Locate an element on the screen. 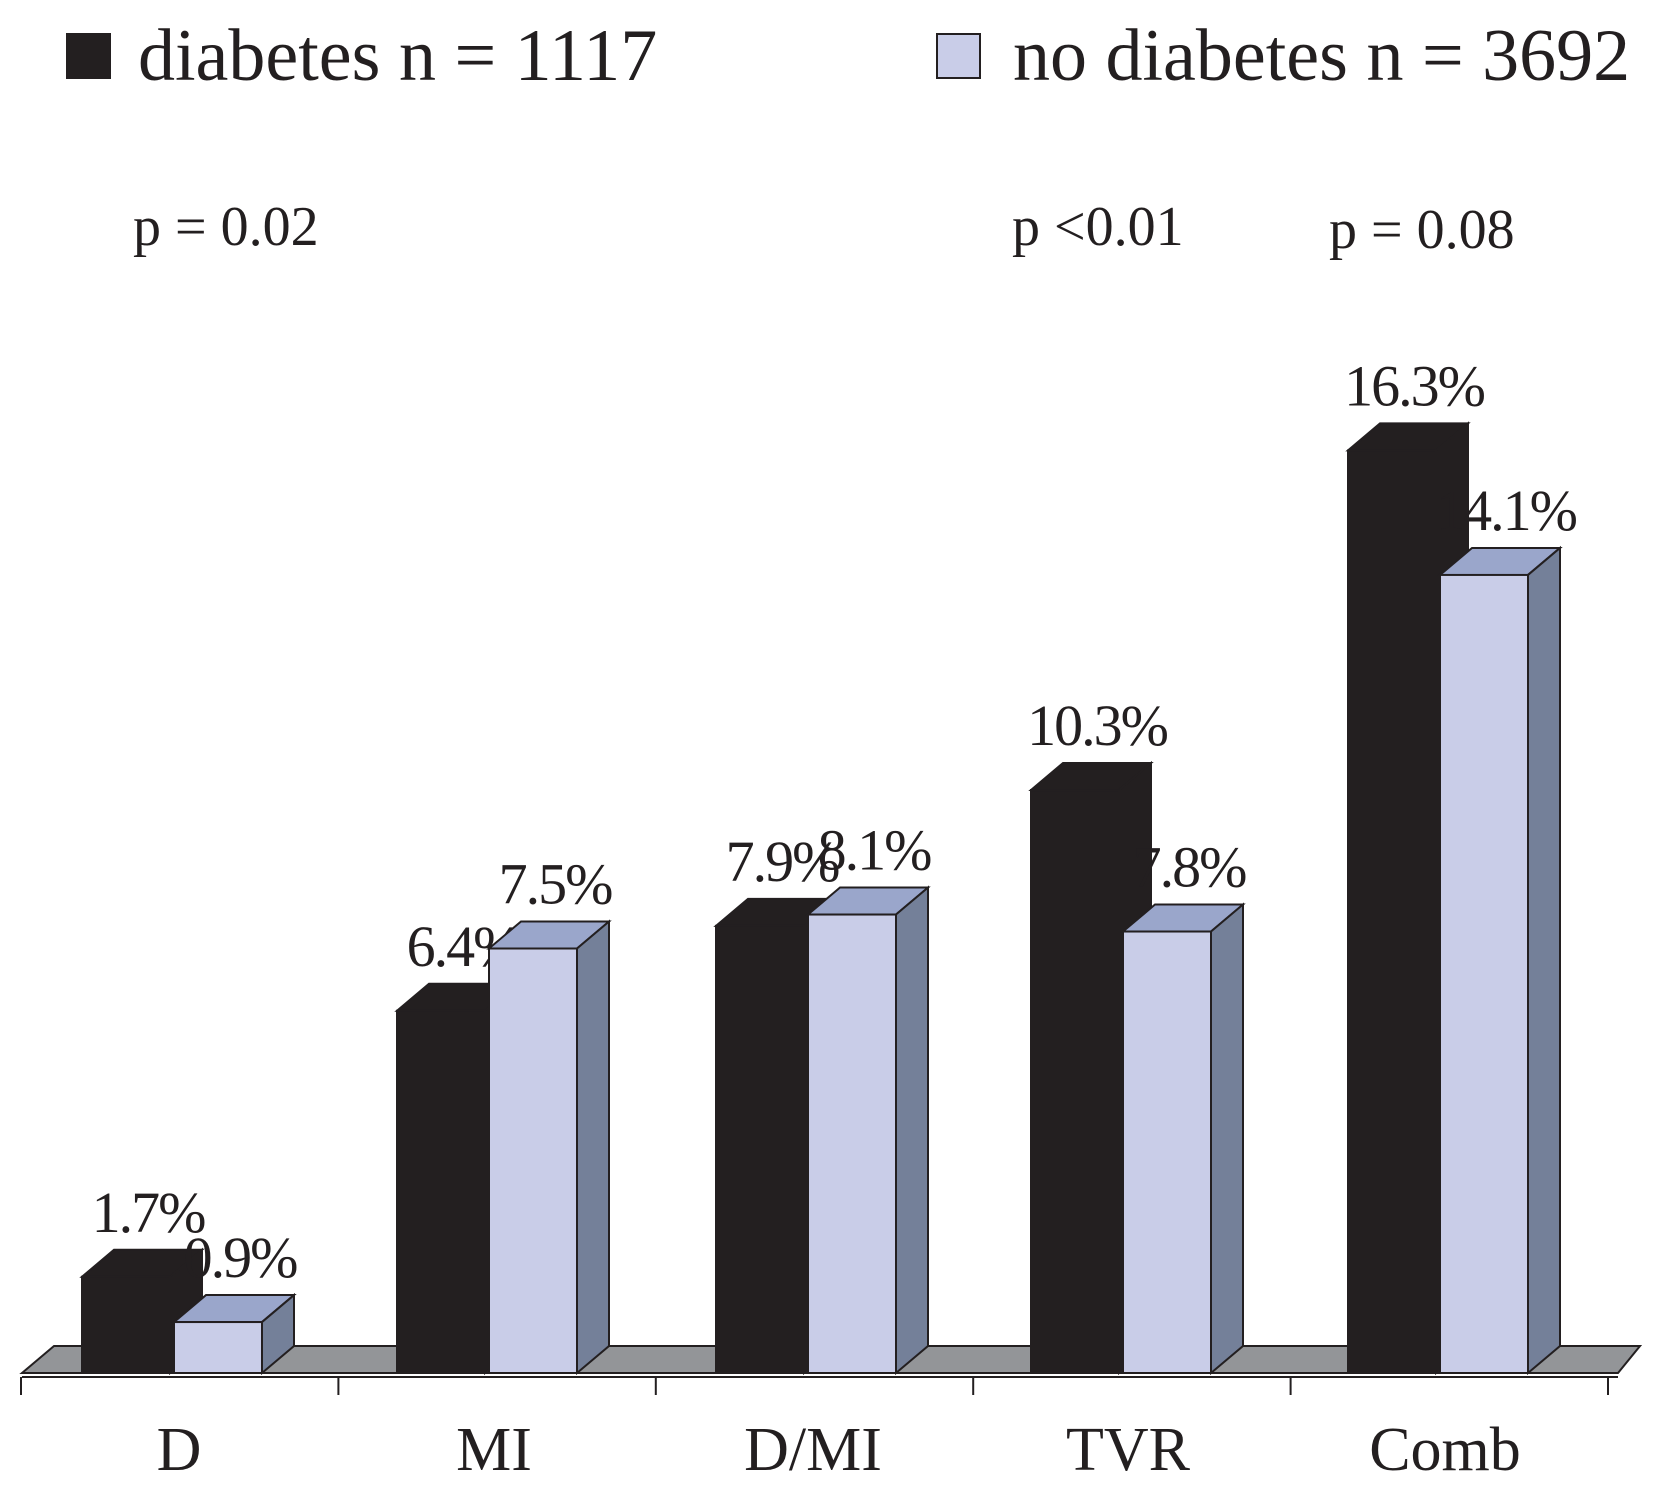 The height and width of the screenshot is (1495, 1676). p-value-comb: p = 0.08 is located at coordinates (1422, 230).